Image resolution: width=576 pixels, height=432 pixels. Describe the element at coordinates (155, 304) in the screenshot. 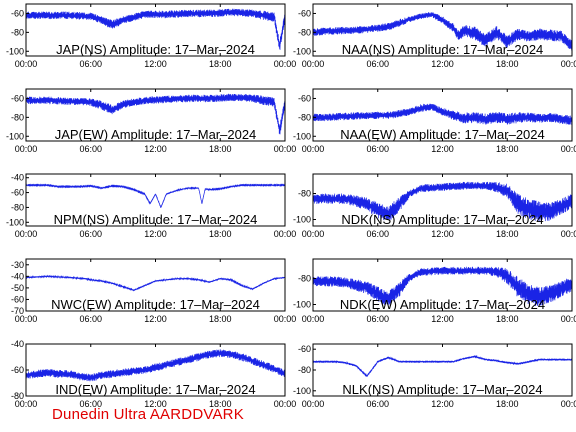

I see `panel-title: NWC(EW) Amplitude: 17–Mar–2024` at that location.